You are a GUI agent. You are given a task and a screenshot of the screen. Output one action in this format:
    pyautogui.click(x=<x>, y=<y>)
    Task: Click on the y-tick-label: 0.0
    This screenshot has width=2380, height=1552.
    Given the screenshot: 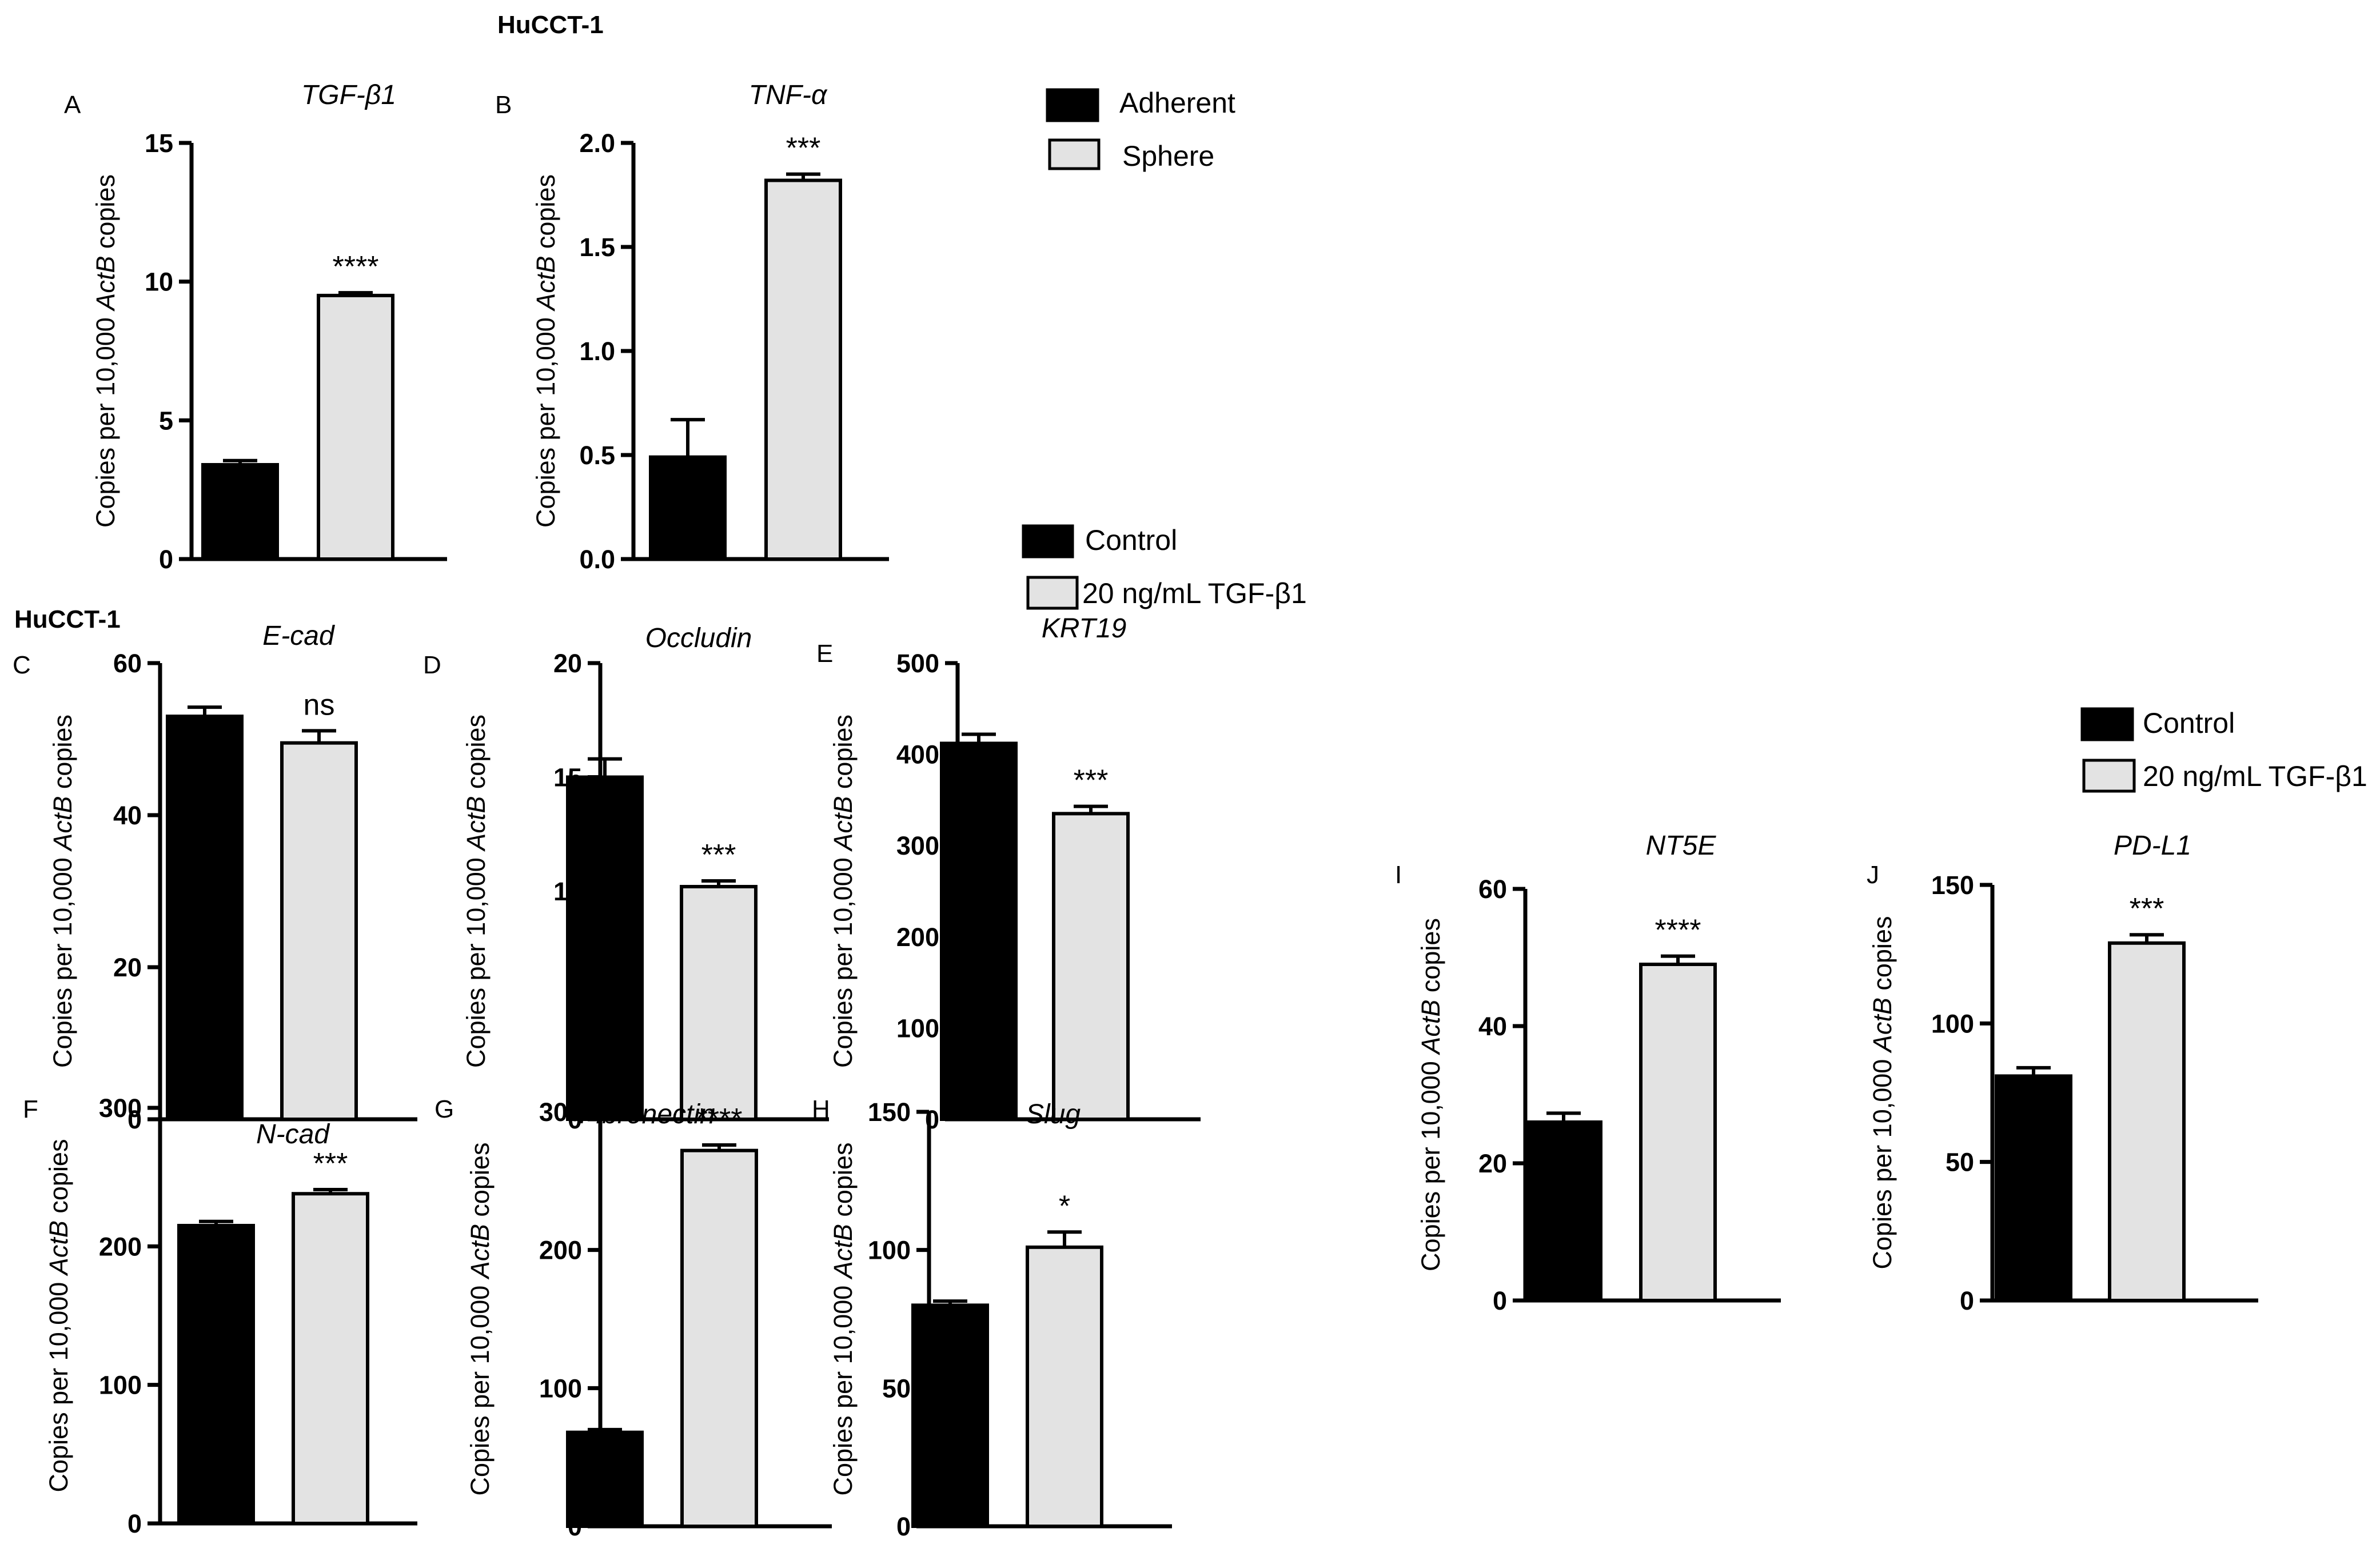 What is the action you would take?
    pyautogui.click(x=597, y=559)
    